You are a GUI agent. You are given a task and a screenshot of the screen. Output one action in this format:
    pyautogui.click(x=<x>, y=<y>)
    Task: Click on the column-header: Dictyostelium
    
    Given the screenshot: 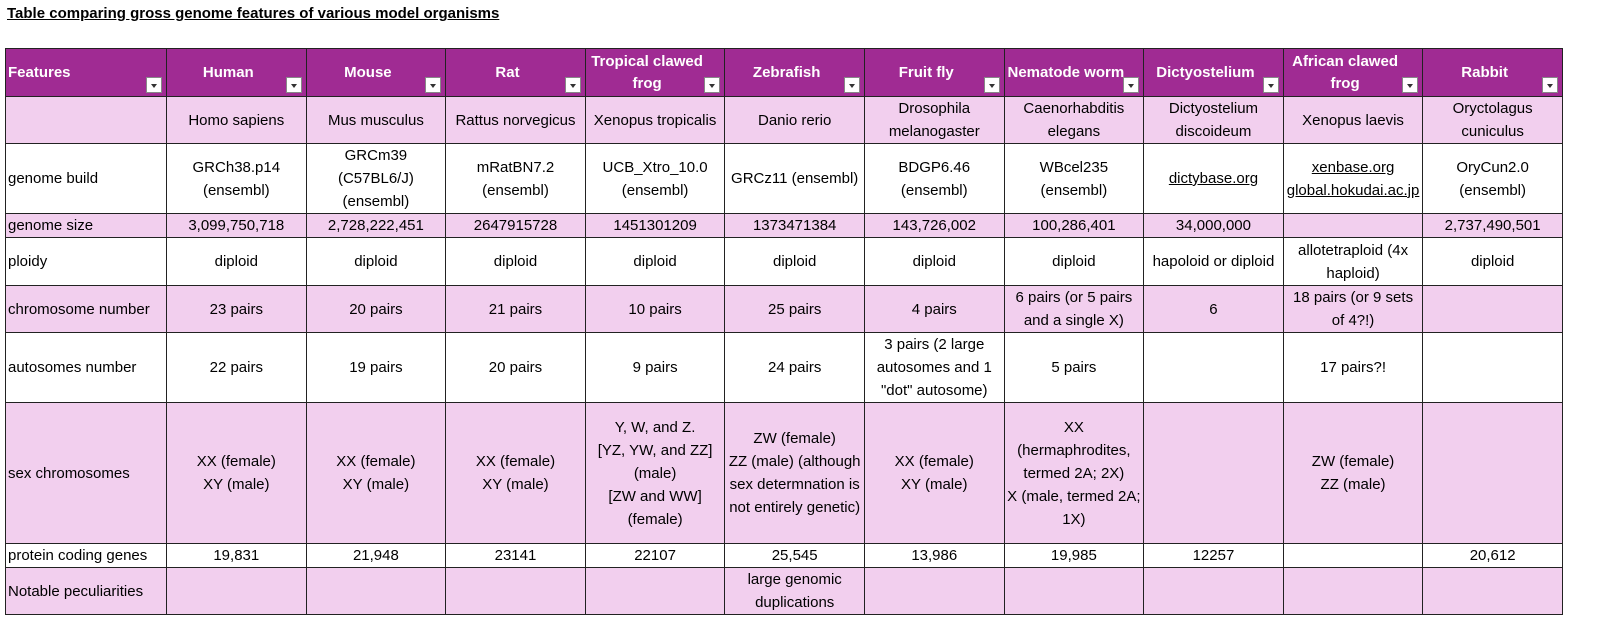 What is the action you would take?
    pyautogui.click(x=1213, y=72)
    